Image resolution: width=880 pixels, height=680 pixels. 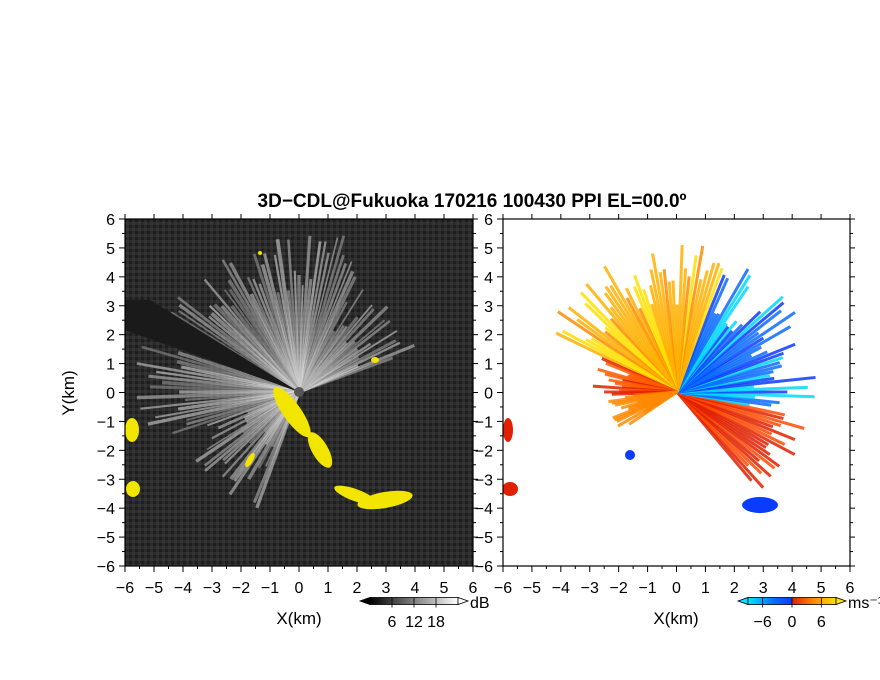 What do you see at coordinates (653, 408) in the screenshot?
I see `velocity-ray` at bounding box center [653, 408].